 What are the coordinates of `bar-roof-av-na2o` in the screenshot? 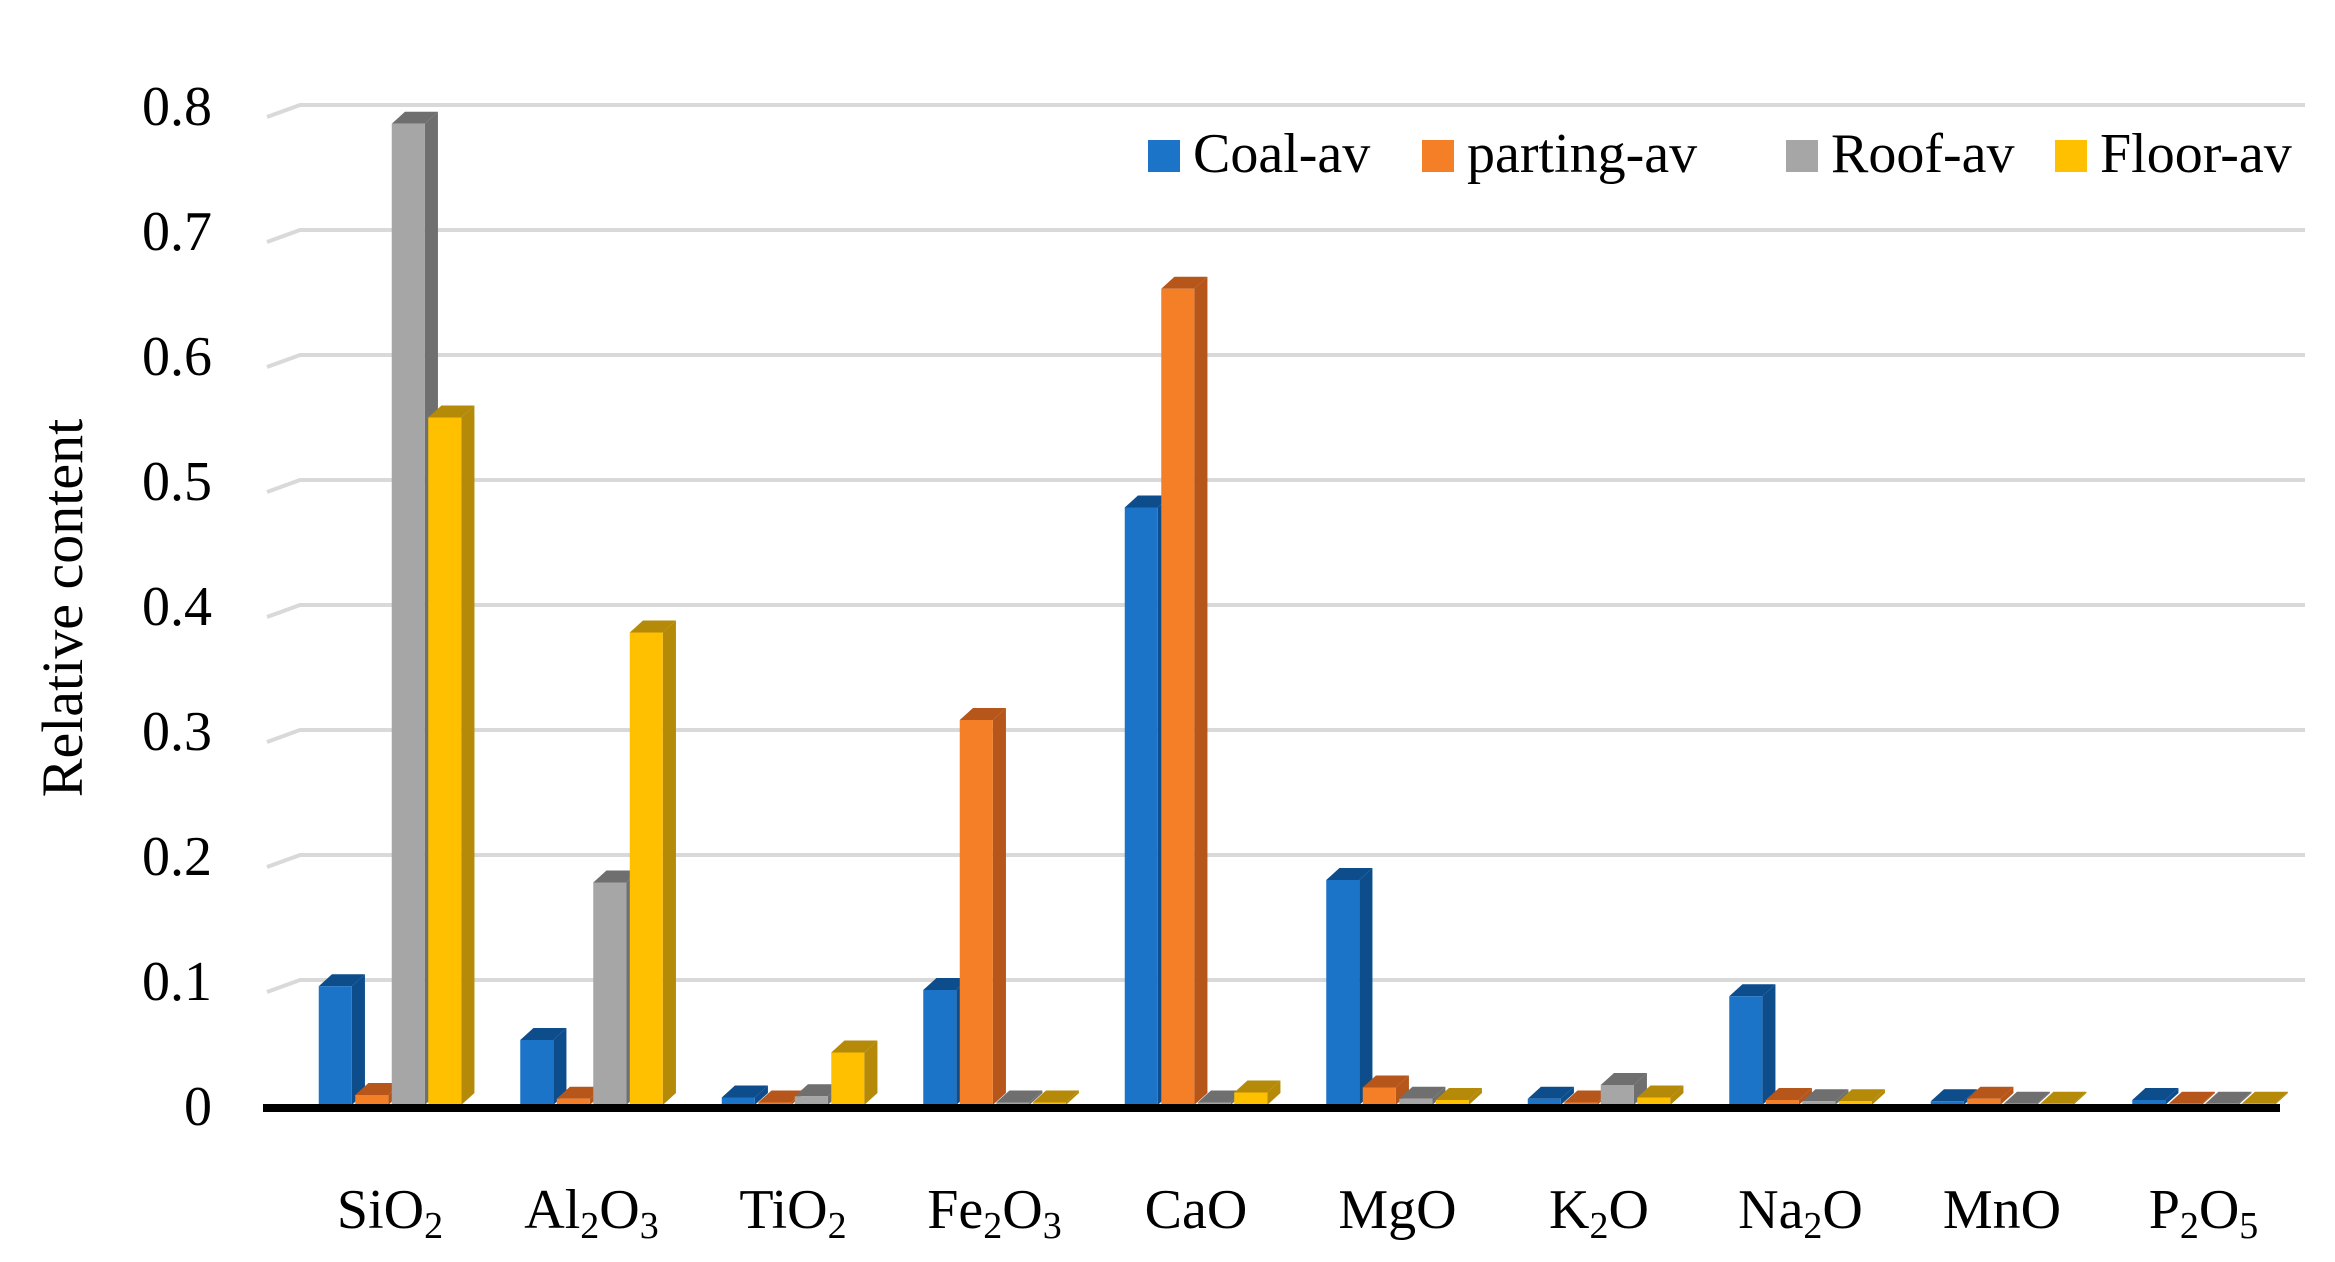 It's located at (1825, 1097).